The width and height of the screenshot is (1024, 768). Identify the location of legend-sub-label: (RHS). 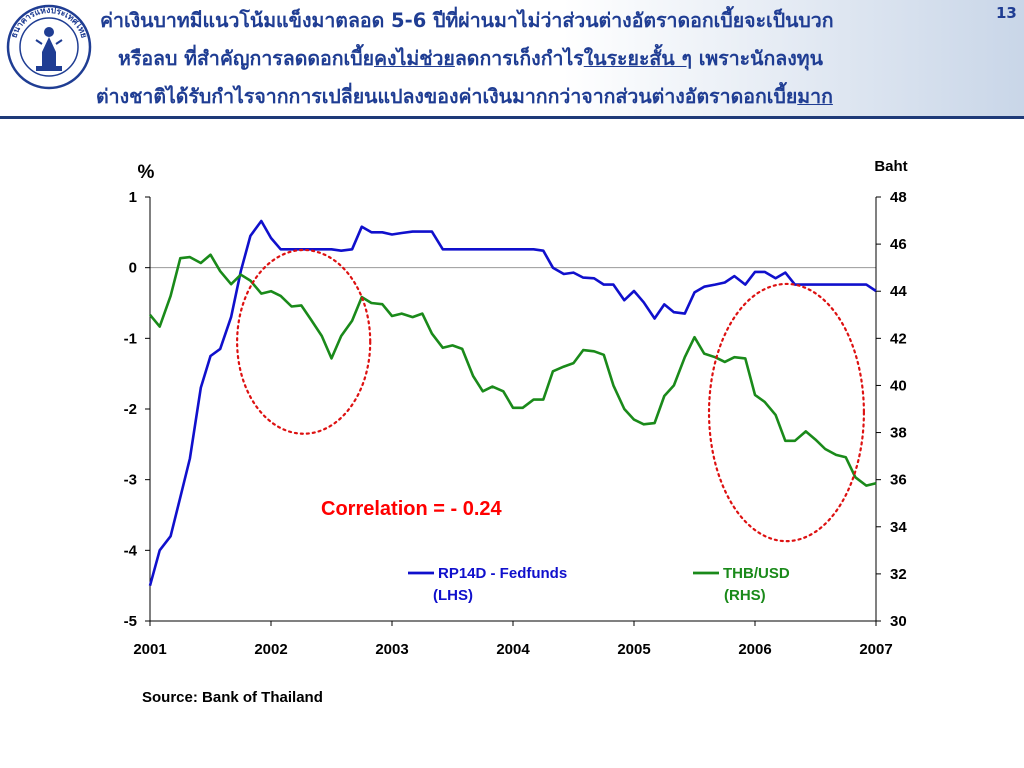
(745, 595).